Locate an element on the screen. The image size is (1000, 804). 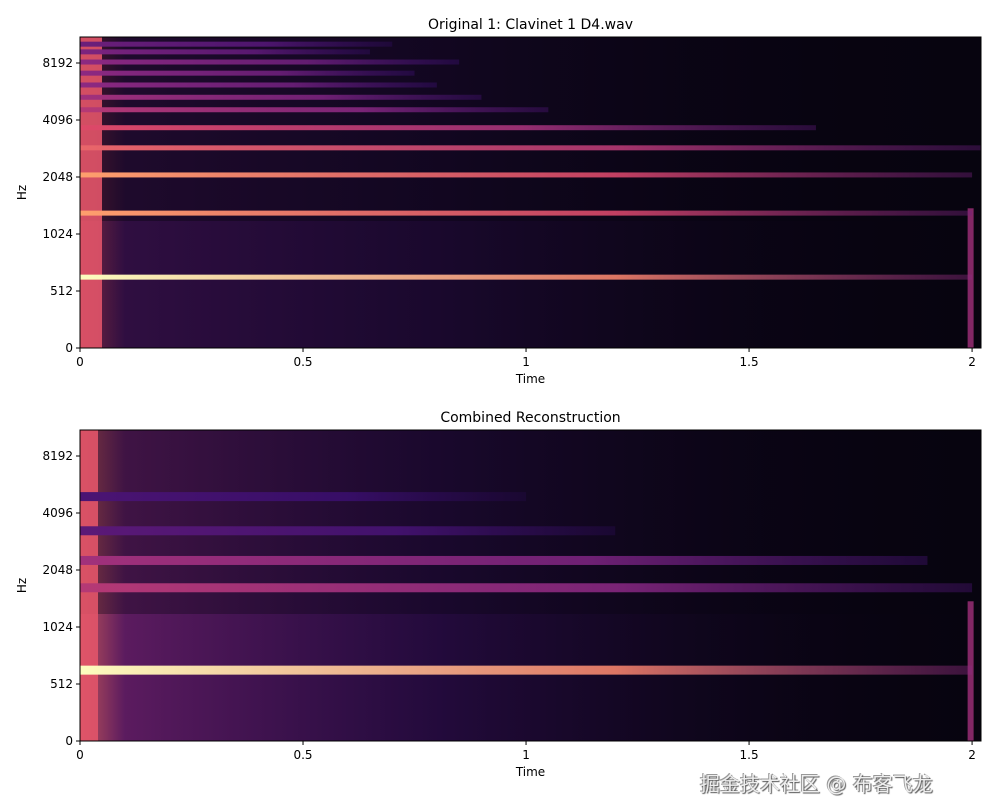
chart-title: Original 1: Clavinet 1 D4.wav is located at coordinates (530, 25).